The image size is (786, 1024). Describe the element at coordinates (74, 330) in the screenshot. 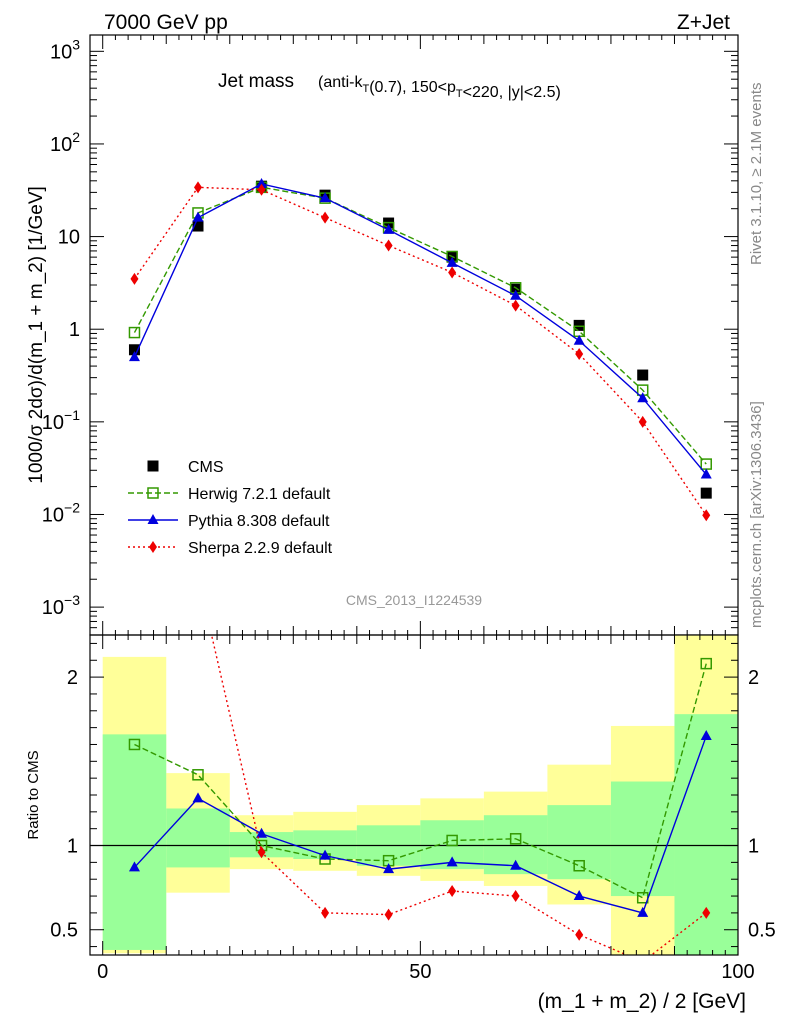

I see `main-y-tick-label: 1` at that location.